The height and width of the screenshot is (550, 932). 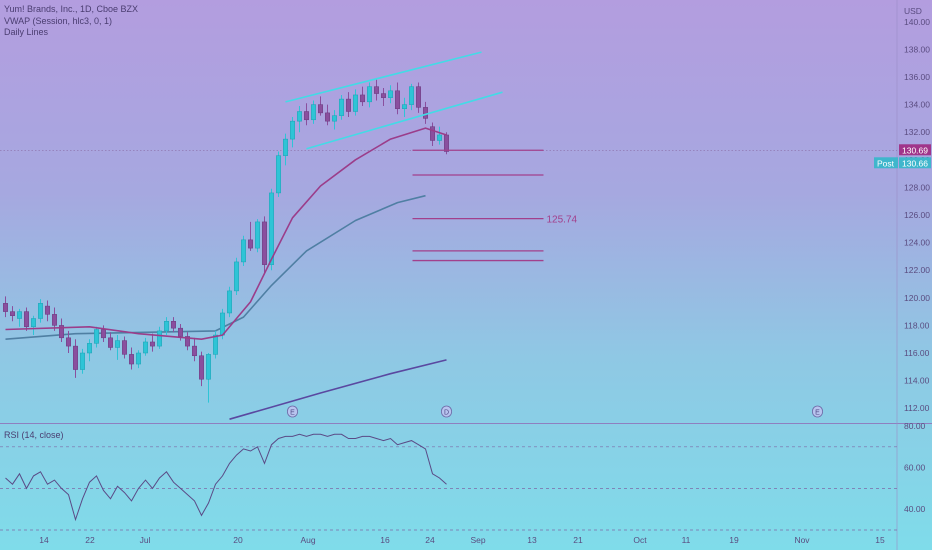 I want to click on x-tick-label: 11, so click(x=686, y=540).